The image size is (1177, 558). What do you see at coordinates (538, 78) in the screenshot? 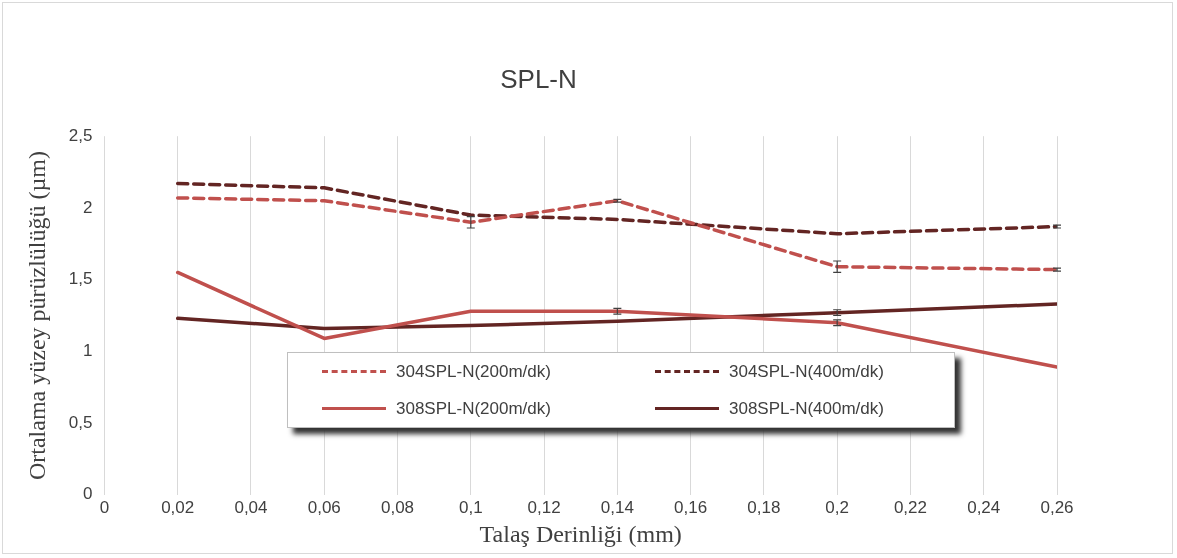
I see `chart-title: SPL-N` at bounding box center [538, 78].